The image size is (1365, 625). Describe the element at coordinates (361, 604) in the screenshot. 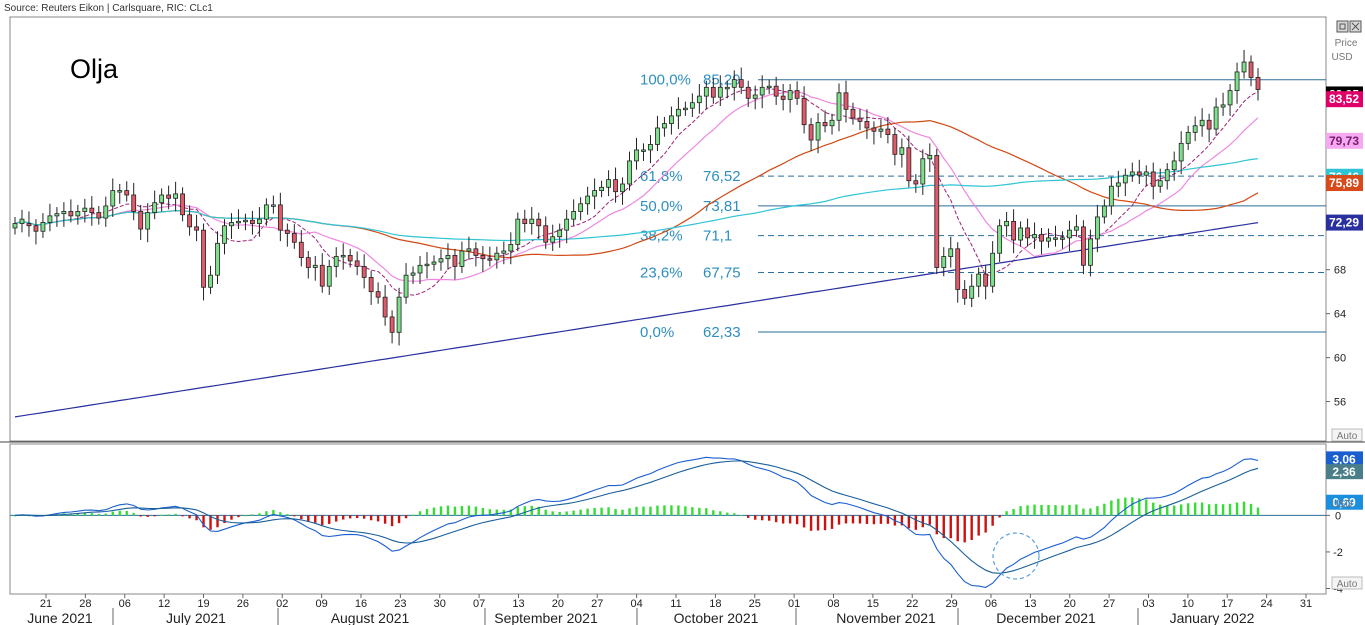

I see `x-tick-label: 16` at that location.